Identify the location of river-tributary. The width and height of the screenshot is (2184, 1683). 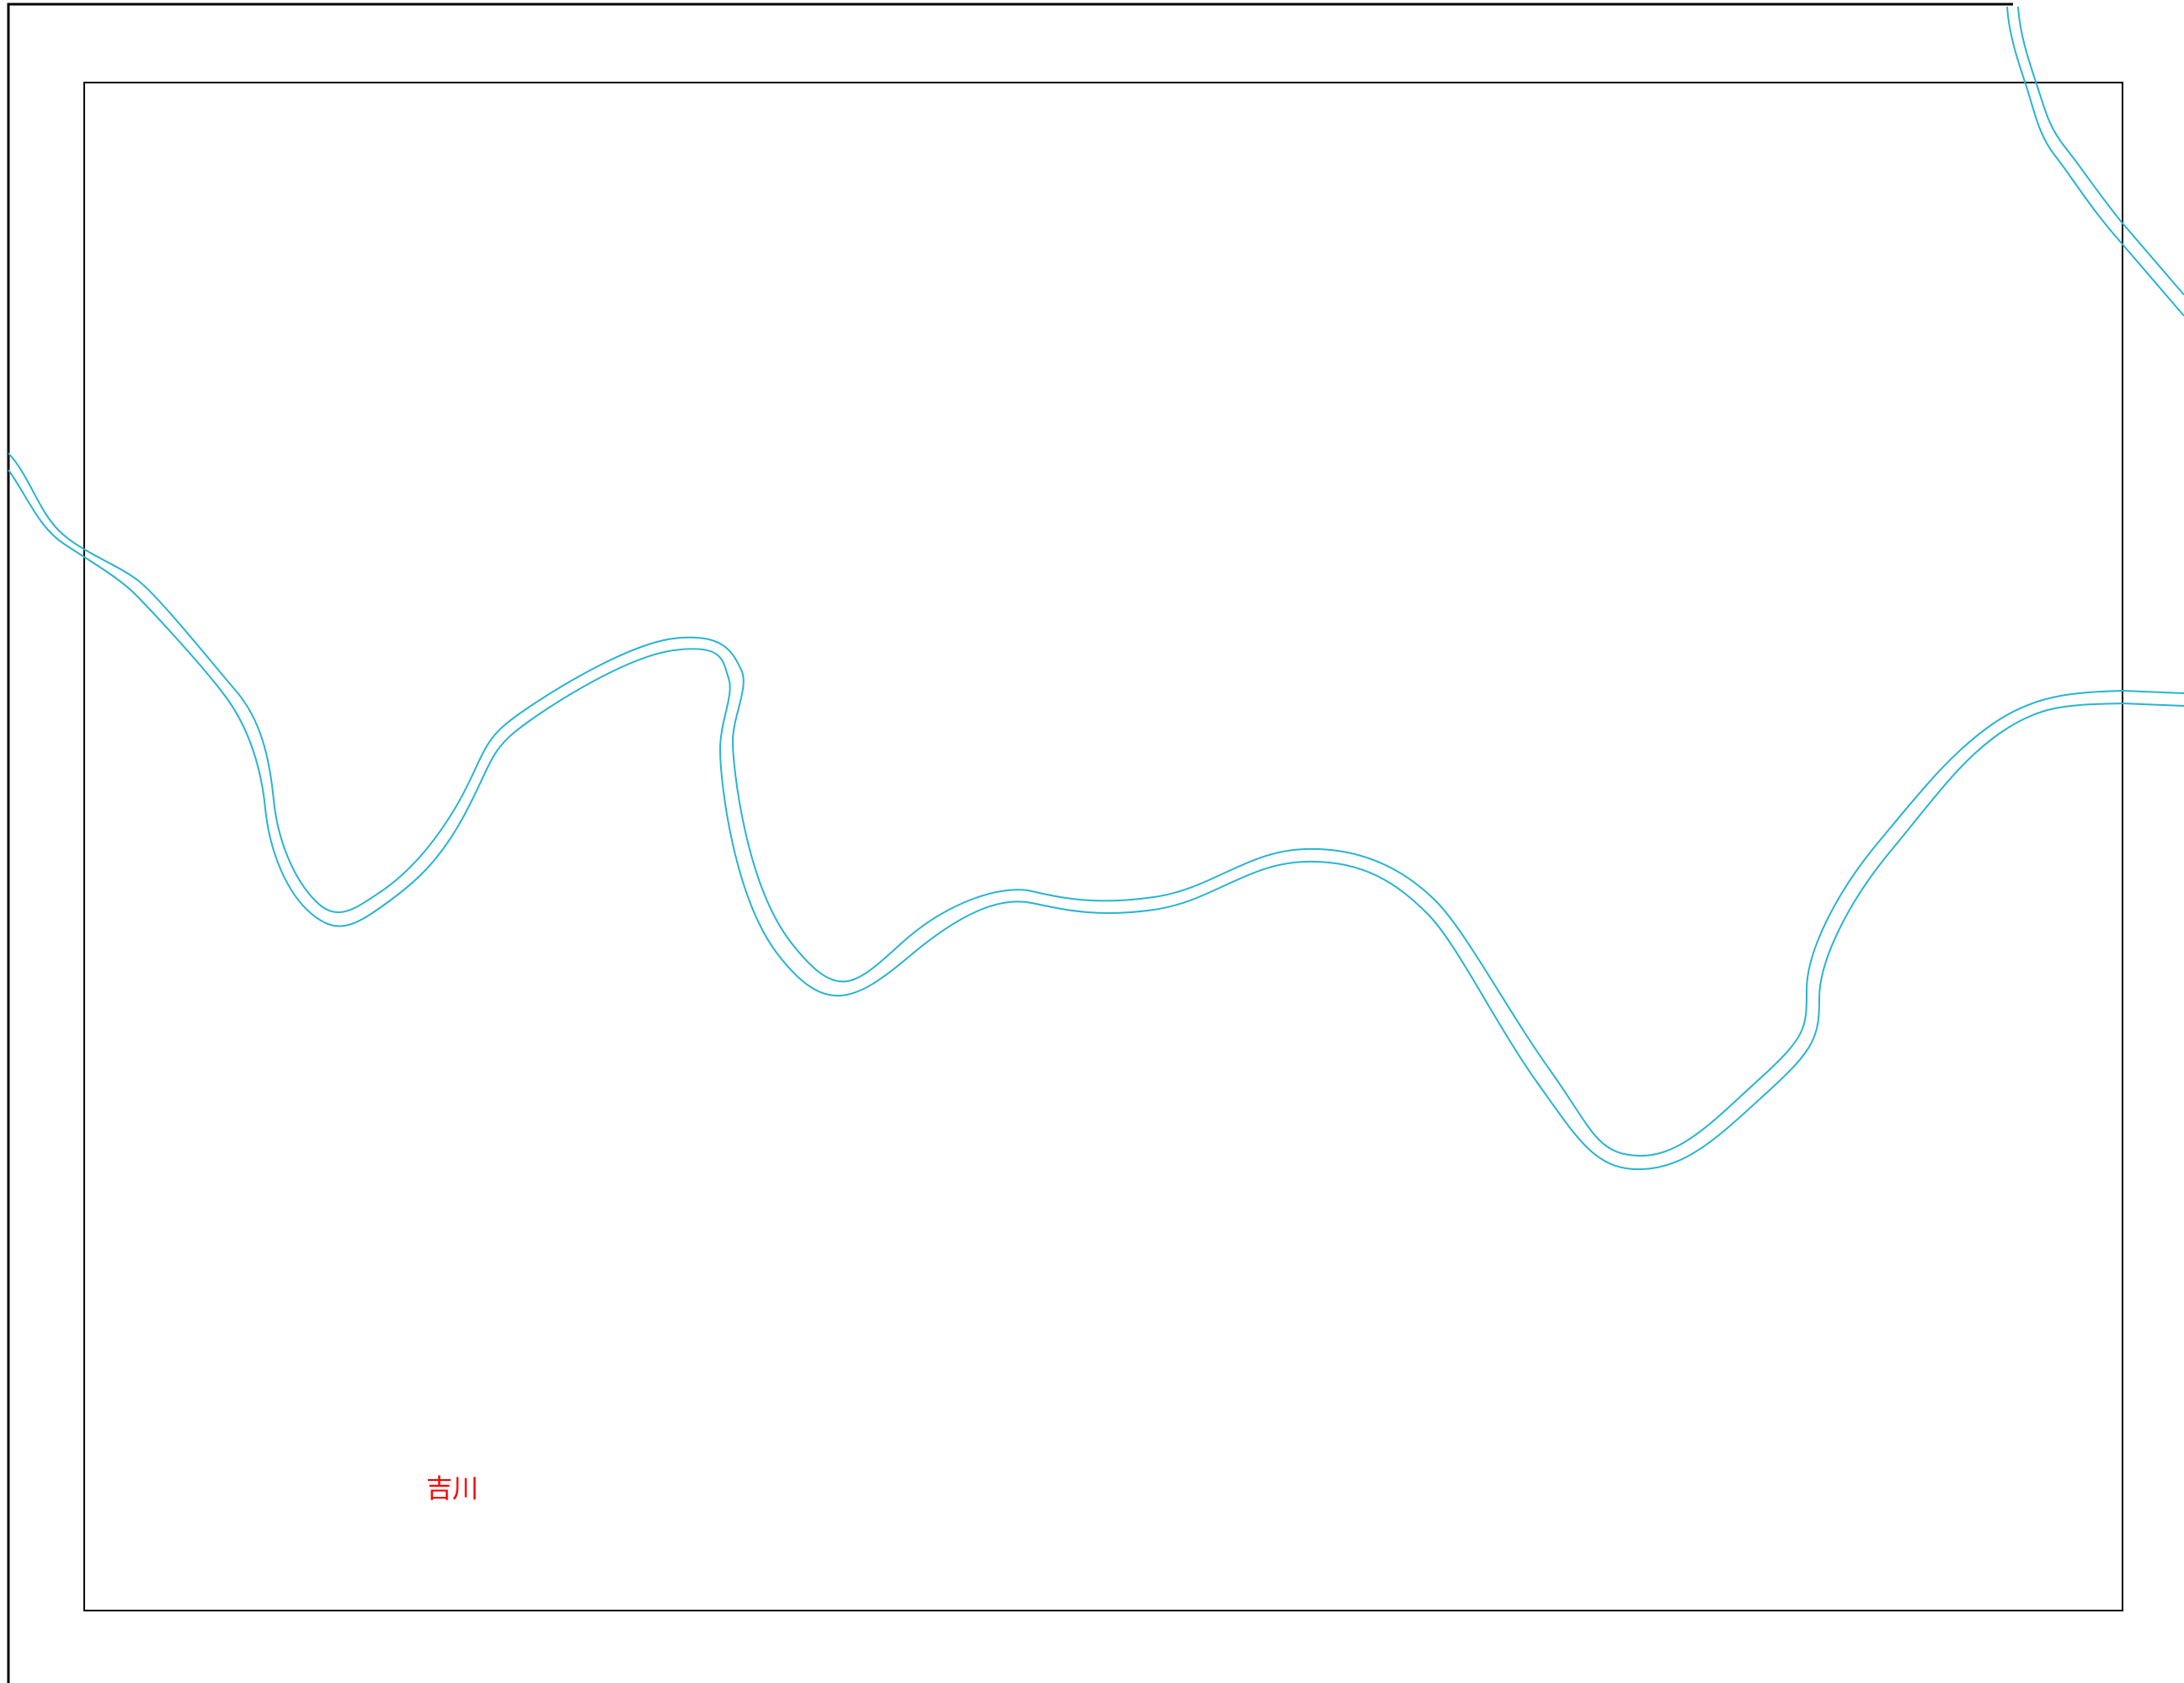
(2095, 161).